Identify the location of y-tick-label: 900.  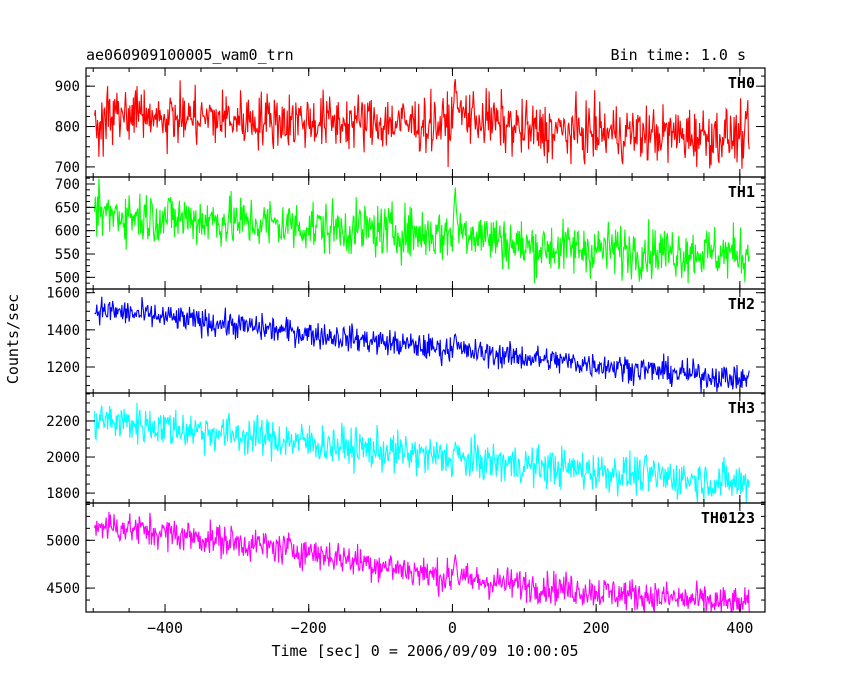
(67, 87).